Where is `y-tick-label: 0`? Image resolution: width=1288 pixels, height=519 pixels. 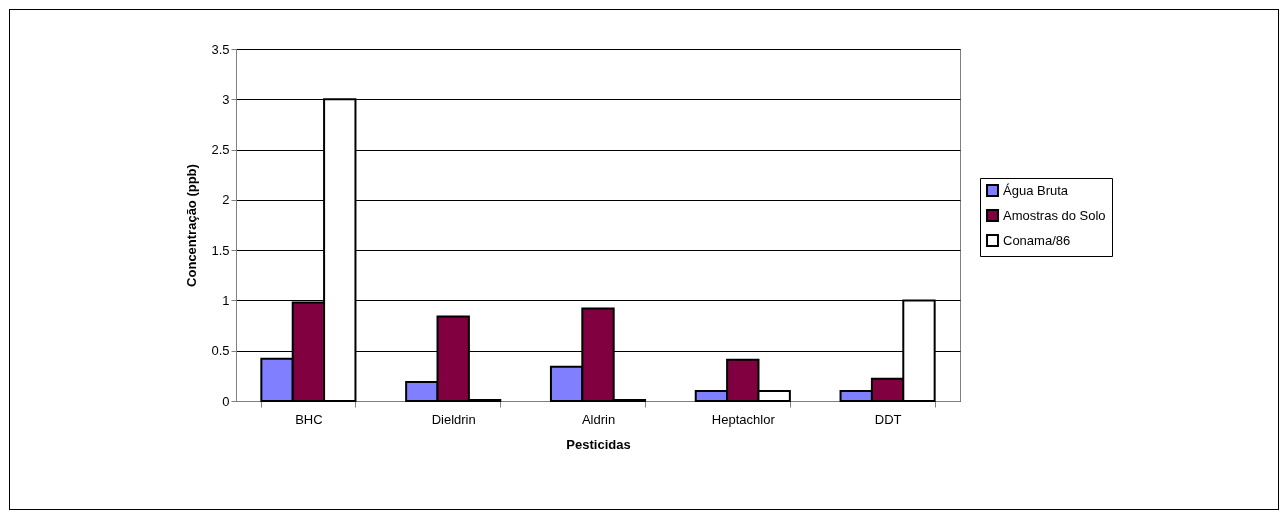 y-tick-label: 0 is located at coordinates (226, 401).